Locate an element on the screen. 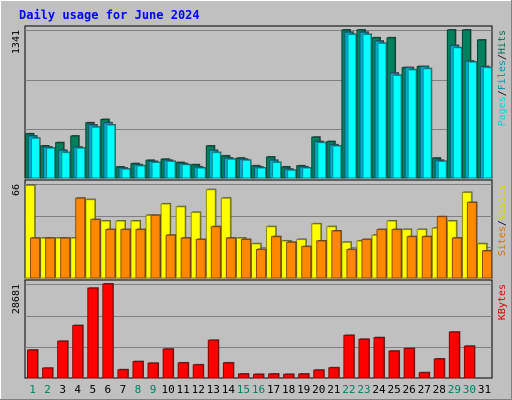 The image size is (512, 400). x-tick-label: 10 is located at coordinates (167, 389).